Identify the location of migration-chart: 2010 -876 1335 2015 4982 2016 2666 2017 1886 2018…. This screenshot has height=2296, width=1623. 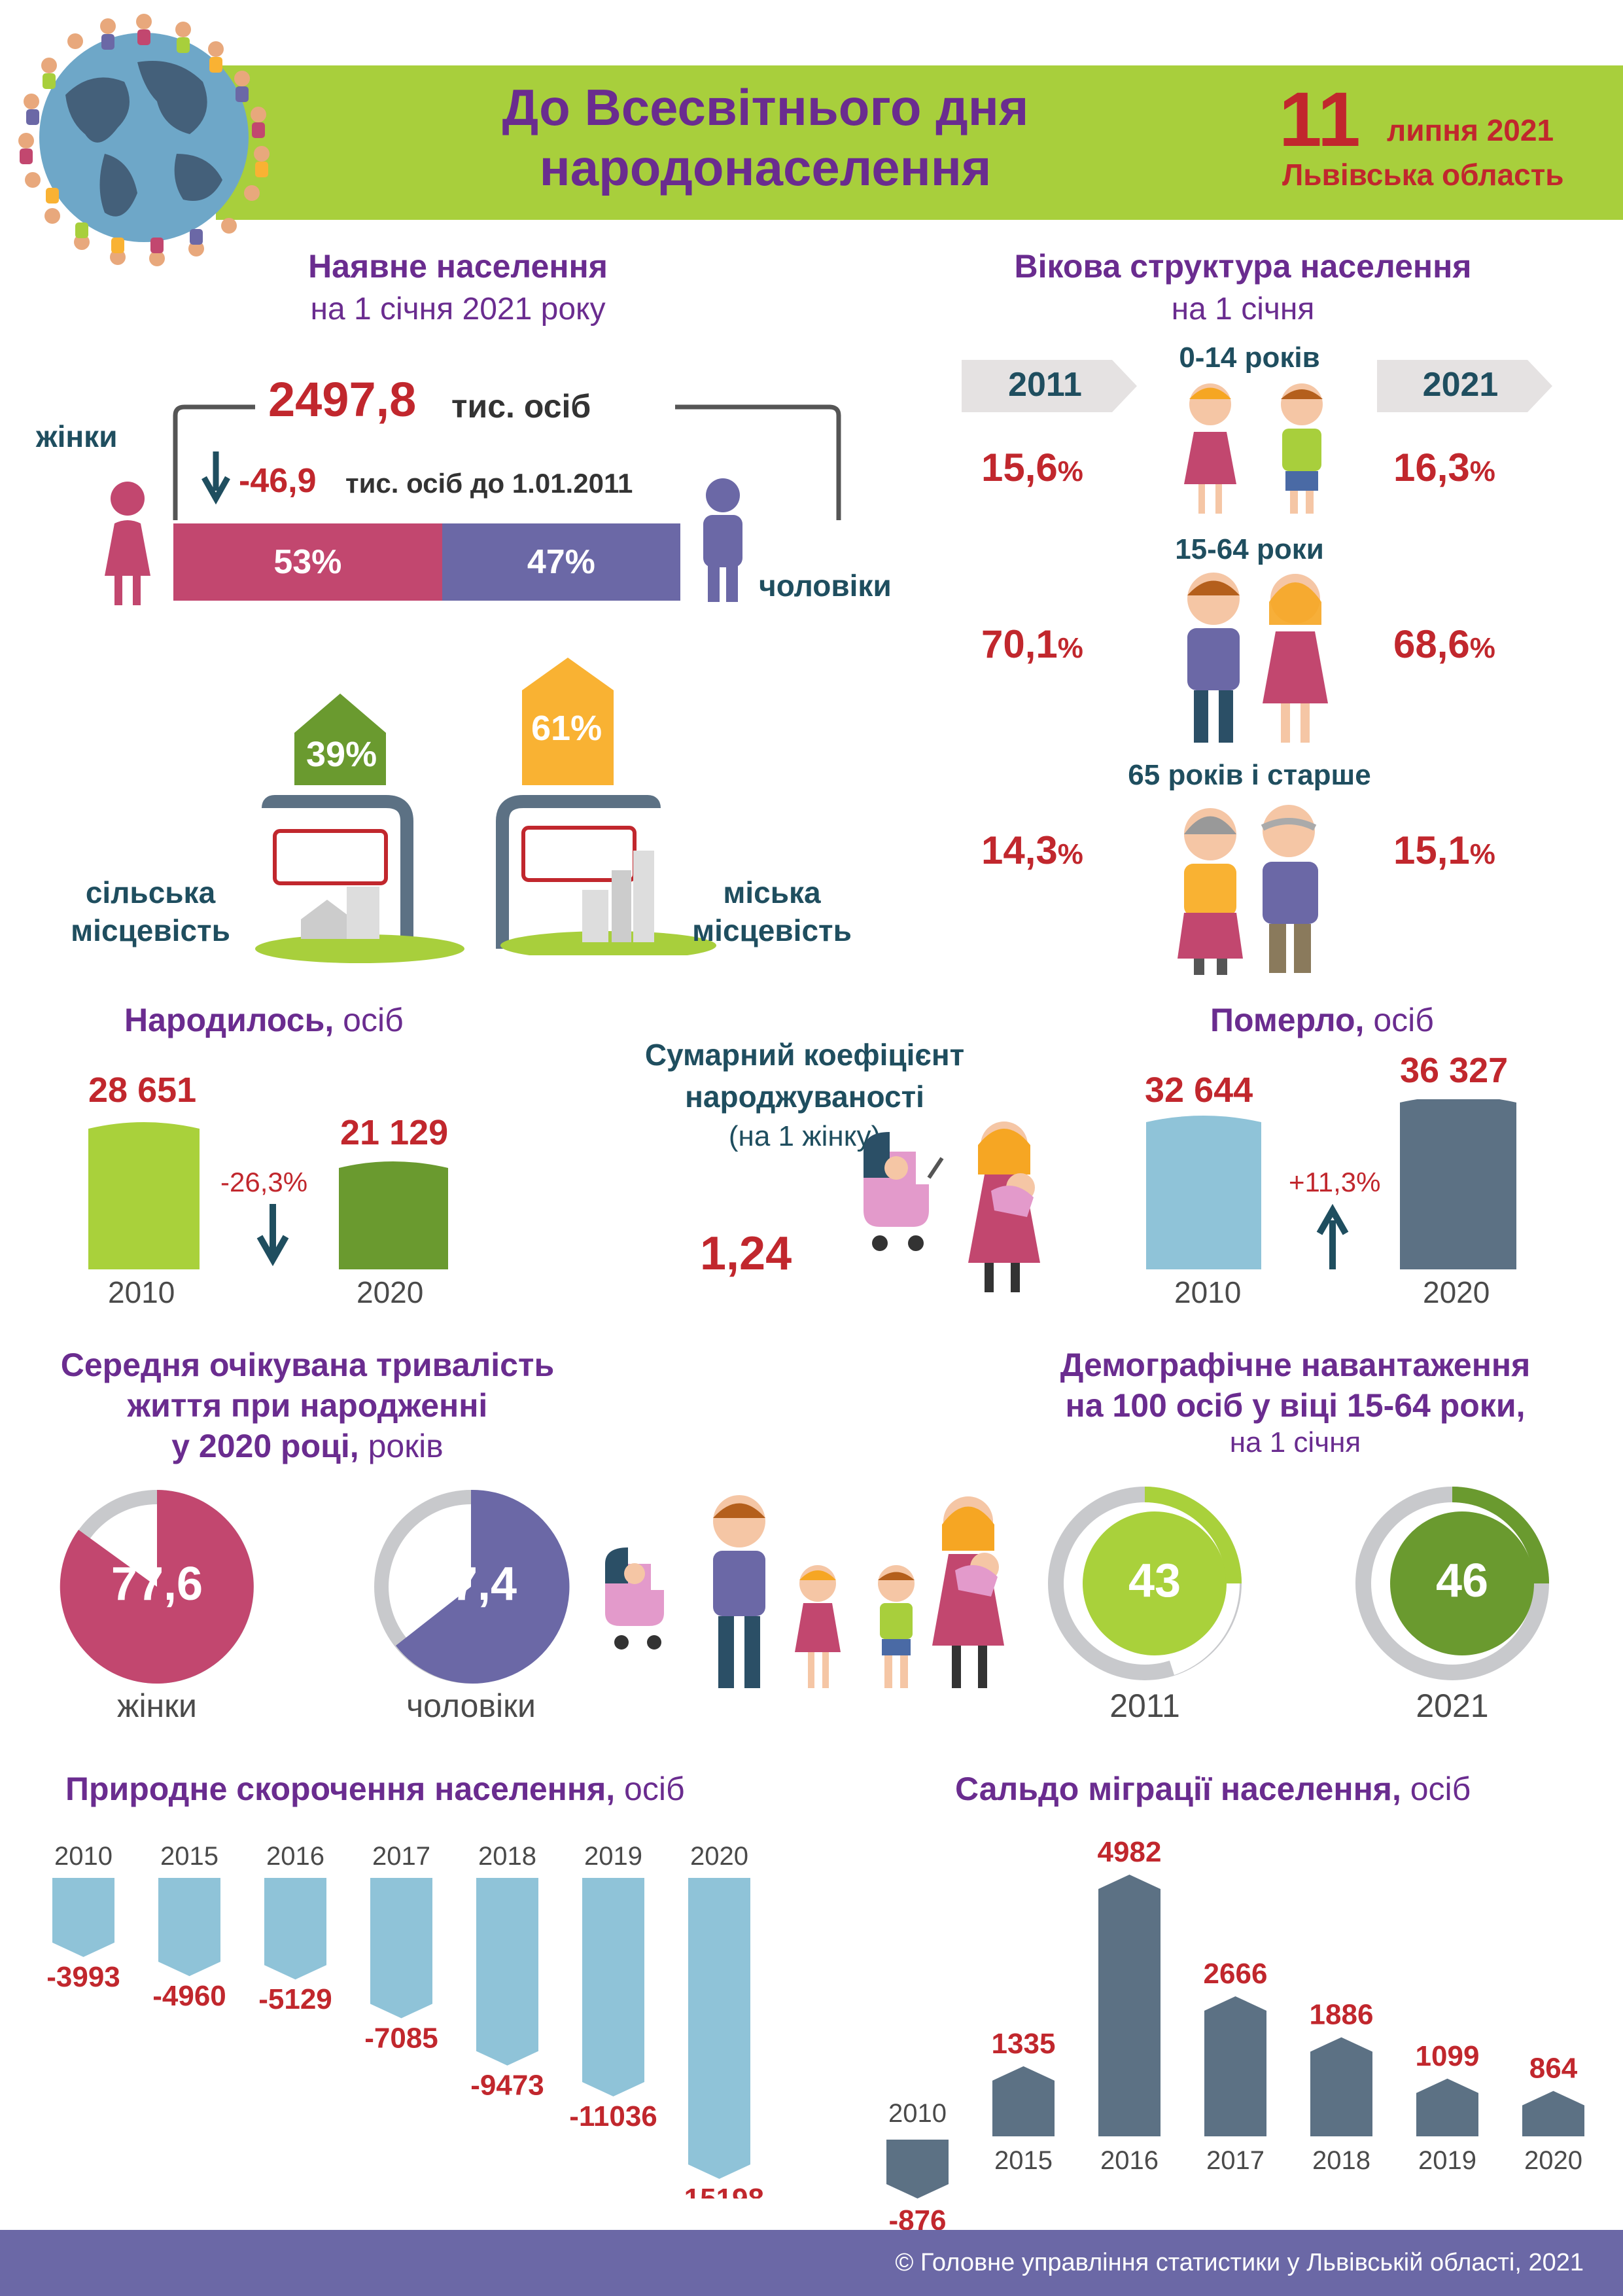
(1237, 2021).